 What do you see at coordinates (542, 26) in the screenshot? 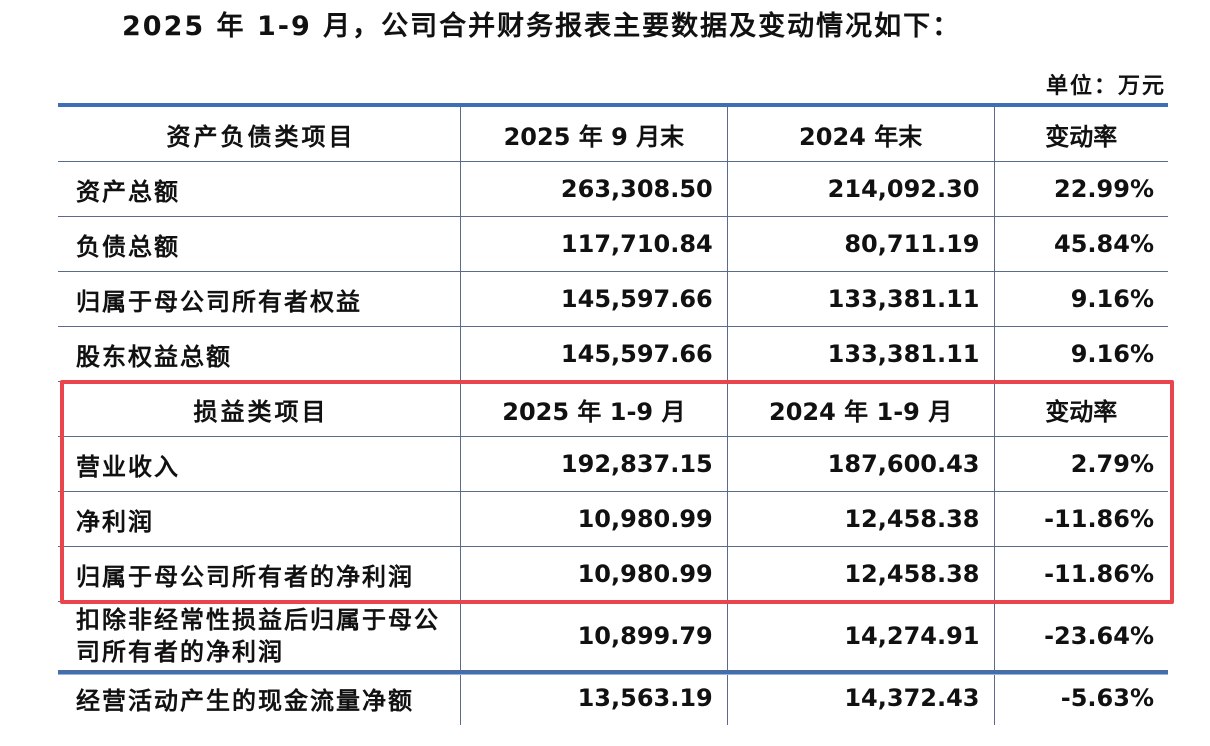
I see `page-title: 2025 年 1-9 月，公司合并财务报表主要数据及变动情况如下：` at bounding box center [542, 26].